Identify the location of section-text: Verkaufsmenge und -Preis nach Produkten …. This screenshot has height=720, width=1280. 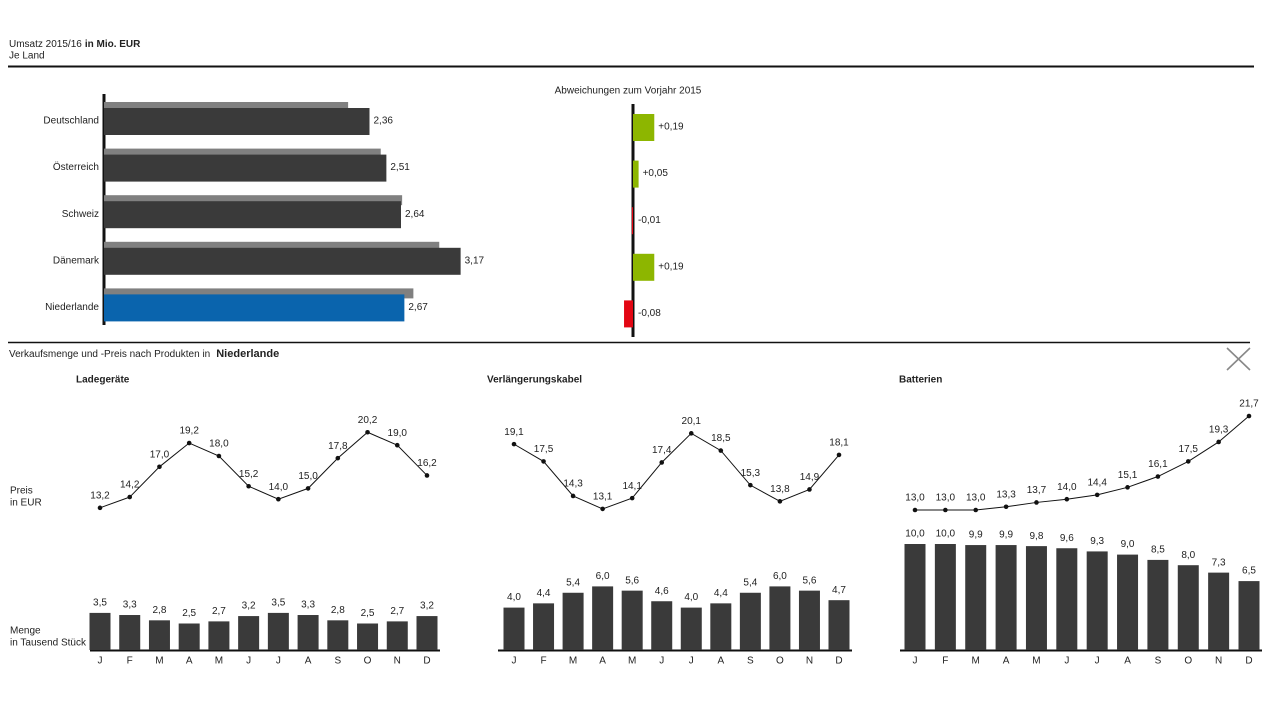
(109, 354).